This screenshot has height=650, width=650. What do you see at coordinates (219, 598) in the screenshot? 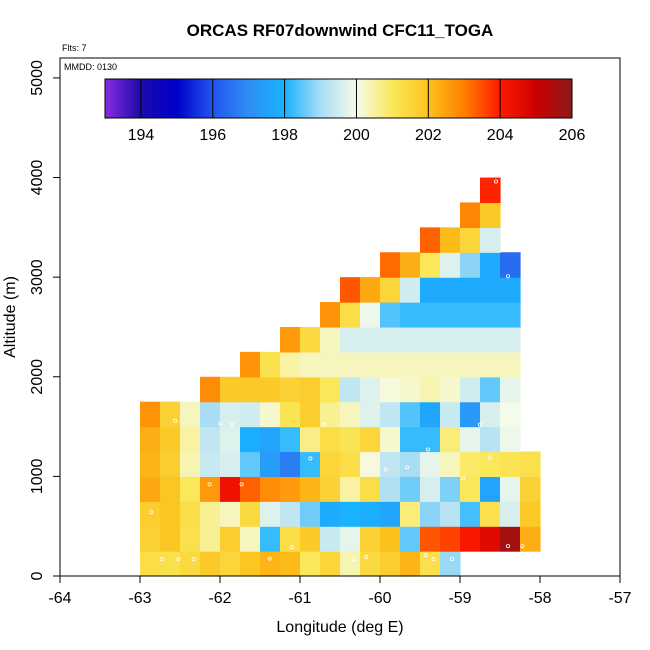
I see `x-tick-label: -62` at bounding box center [219, 598].